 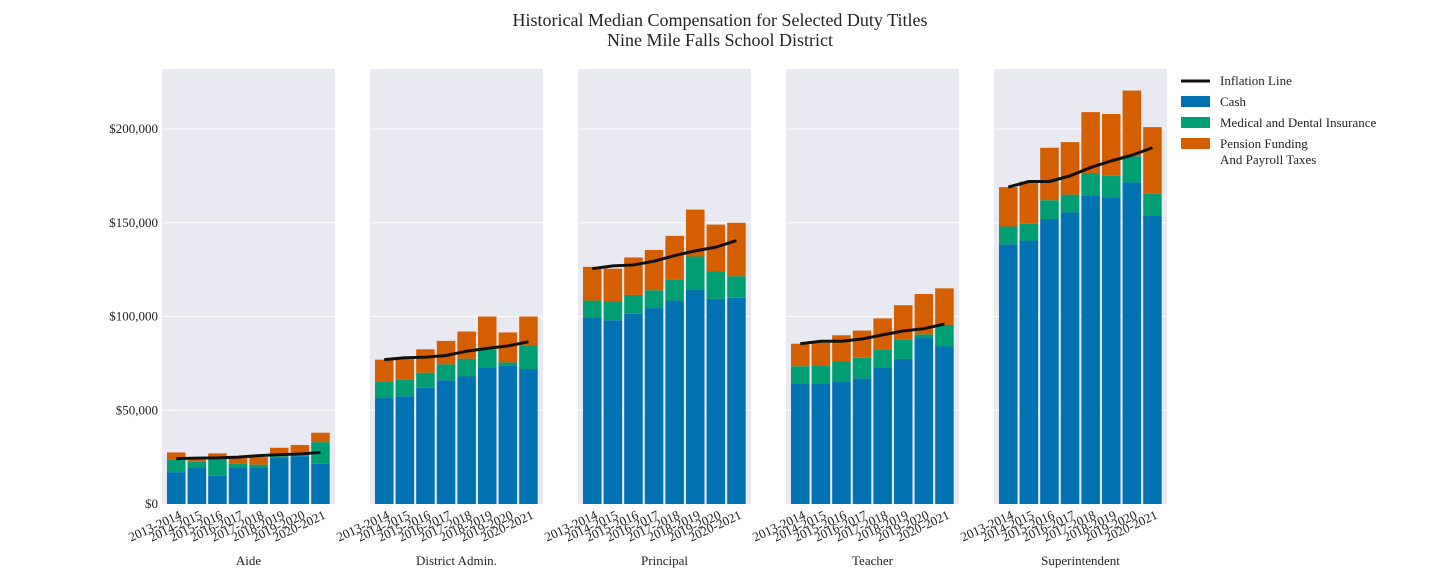 What do you see at coordinates (873, 560) in the screenshot?
I see `panel-label: Teacher` at bounding box center [873, 560].